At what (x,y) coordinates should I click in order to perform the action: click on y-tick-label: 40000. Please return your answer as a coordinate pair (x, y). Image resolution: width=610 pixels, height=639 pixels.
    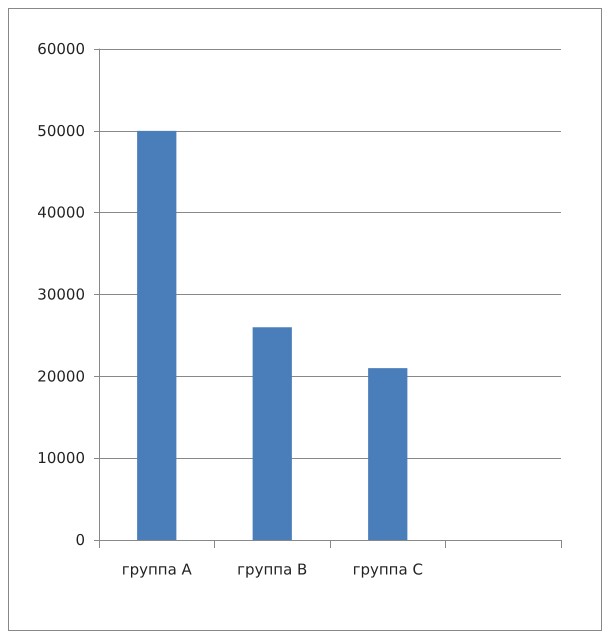
    Looking at the image, I should click on (61, 213).